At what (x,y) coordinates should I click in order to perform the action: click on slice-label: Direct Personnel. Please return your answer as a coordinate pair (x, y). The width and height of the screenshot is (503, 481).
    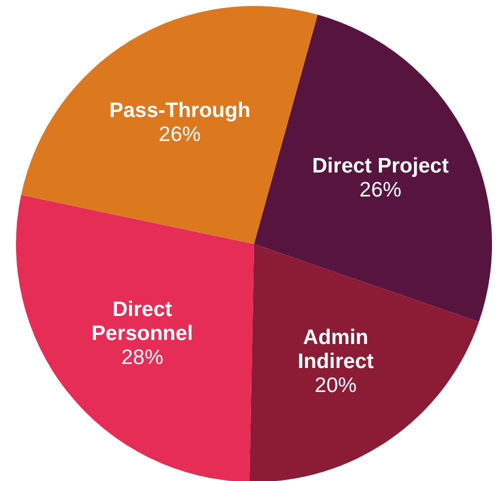
    Looking at the image, I should click on (142, 320).